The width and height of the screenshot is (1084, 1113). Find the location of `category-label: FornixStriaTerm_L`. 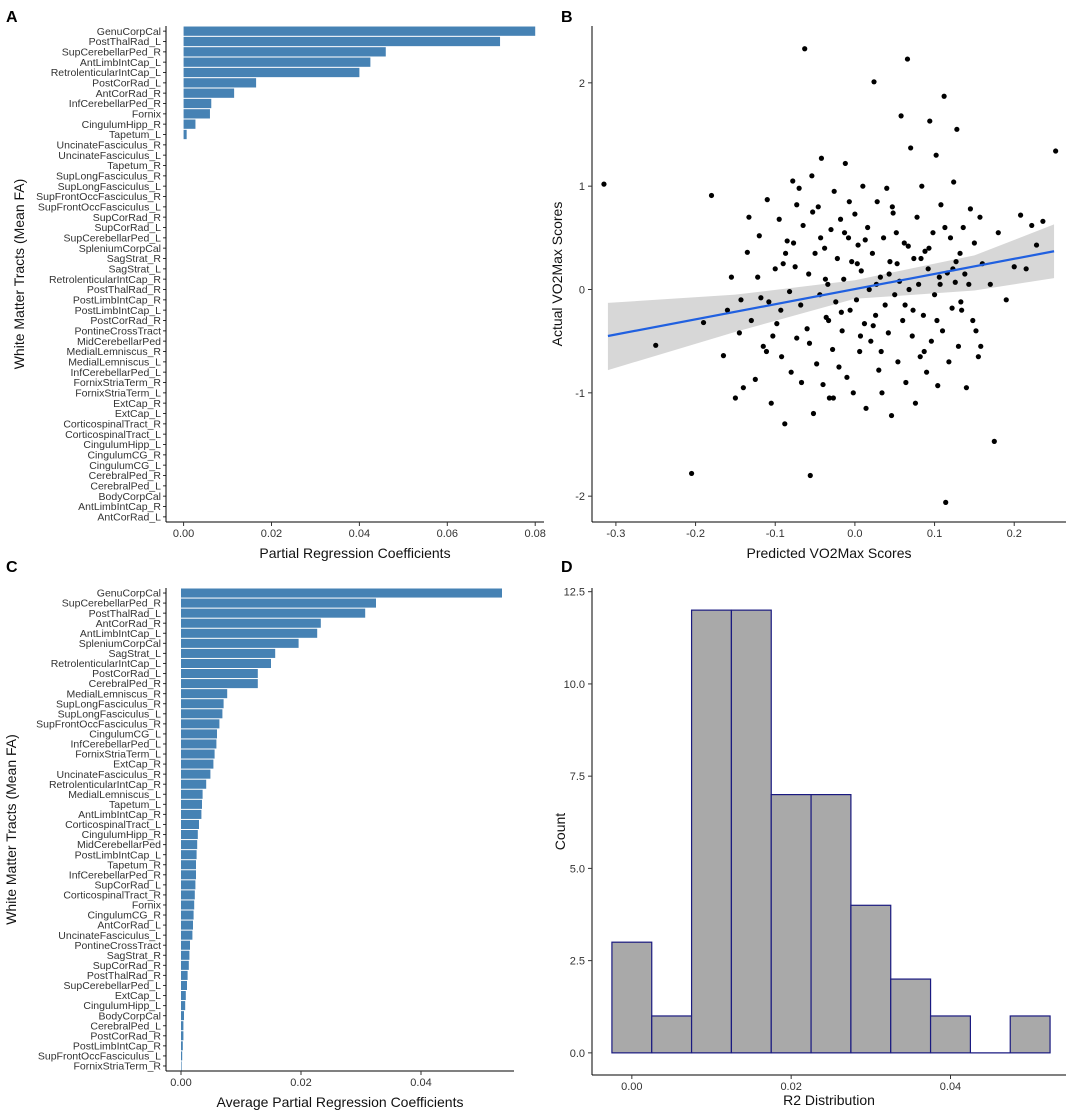

category-label: FornixStriaTerm_L is located at coordinates (118, 393).